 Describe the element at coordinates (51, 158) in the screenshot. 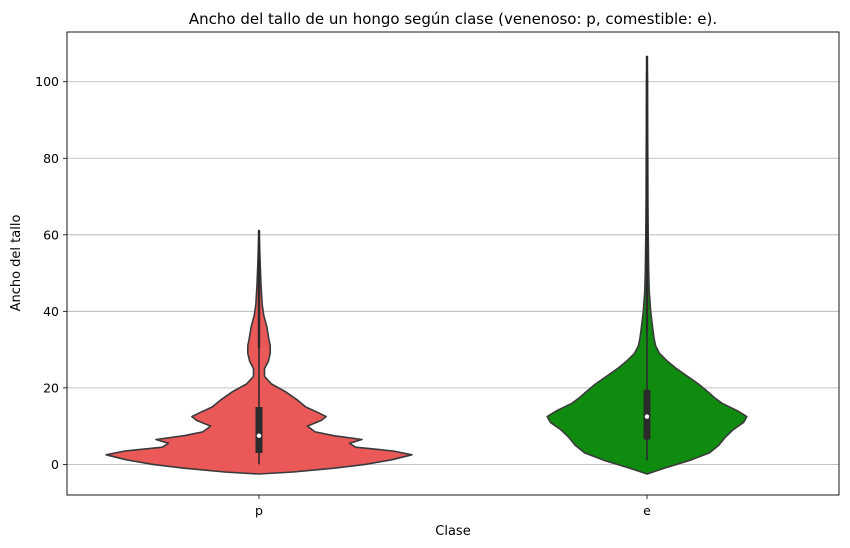

I see `y-tick-label-80: 80` at that location.